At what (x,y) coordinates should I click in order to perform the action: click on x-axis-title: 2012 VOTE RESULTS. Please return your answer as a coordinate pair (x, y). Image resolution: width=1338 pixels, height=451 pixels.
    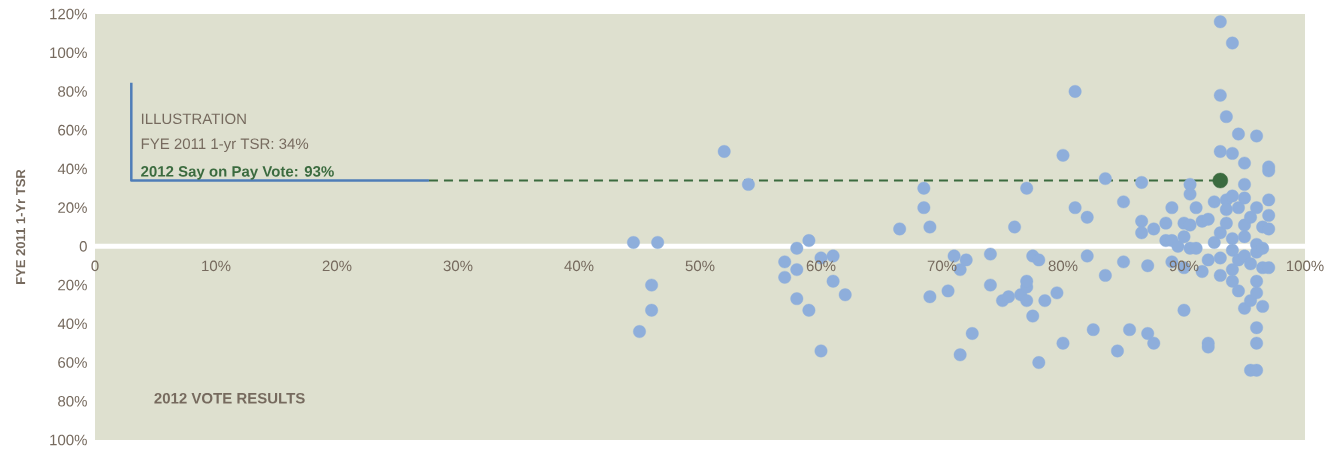
    Looking at the image, I should click on (229, 398).